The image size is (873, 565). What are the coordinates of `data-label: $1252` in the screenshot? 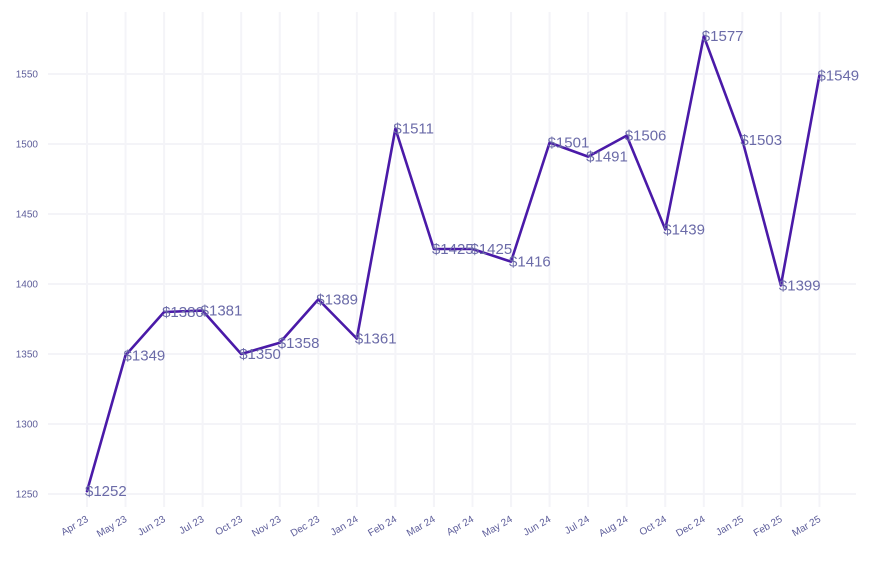 It's located at (106, 491).